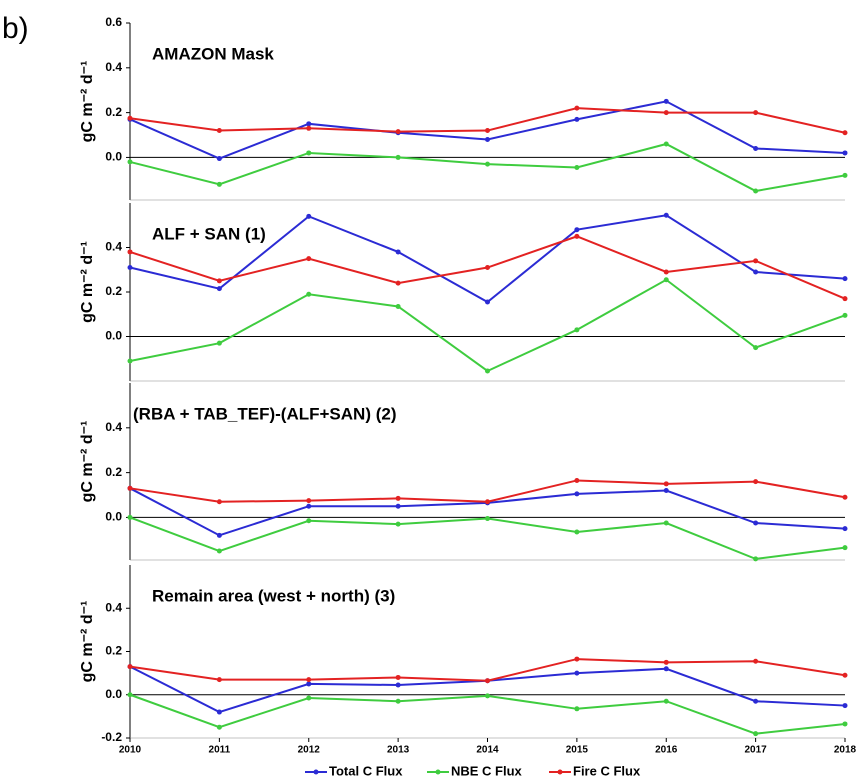 The height and width of the screenshot is (783, 859). Describe the element at coordinates (220, 750) in the screenshot. I see `x-tick-label: 2011` at that location.